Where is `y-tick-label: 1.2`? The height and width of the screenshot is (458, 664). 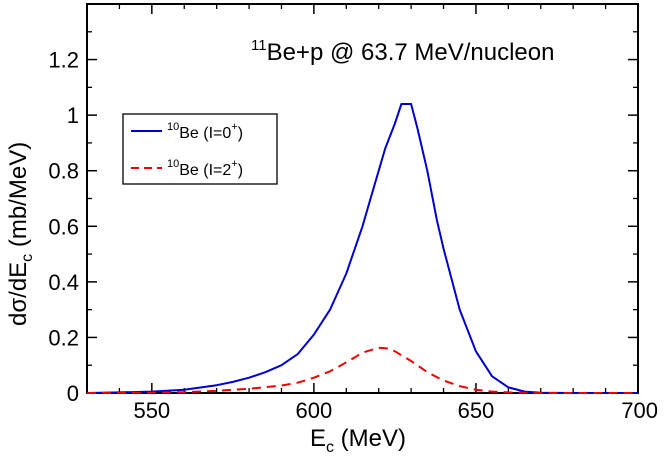
y-tick-label: 1.2 is located at coordinates (63, 60).